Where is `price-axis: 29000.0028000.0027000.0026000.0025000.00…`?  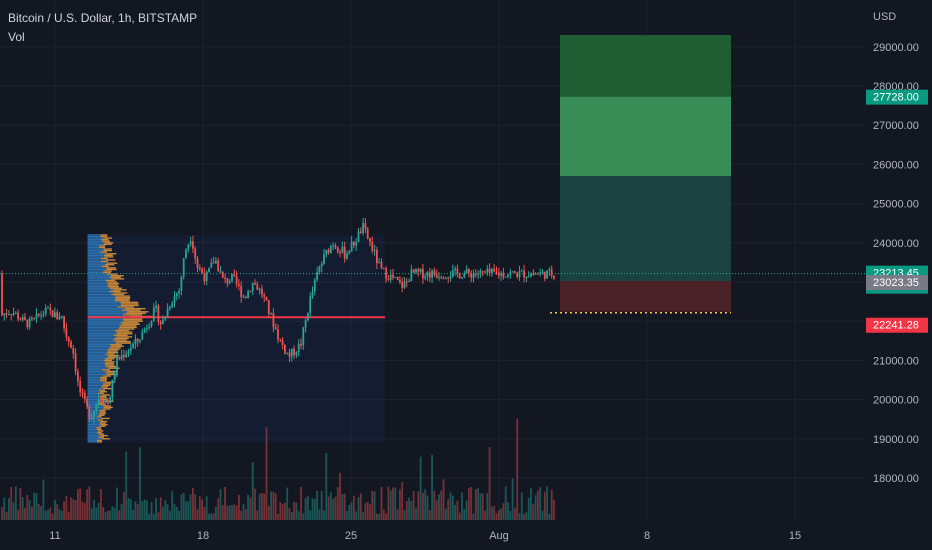
price-axis: 29000.0028000.0027000.0026000.0025000.00… is located at coordinates (896, 263).